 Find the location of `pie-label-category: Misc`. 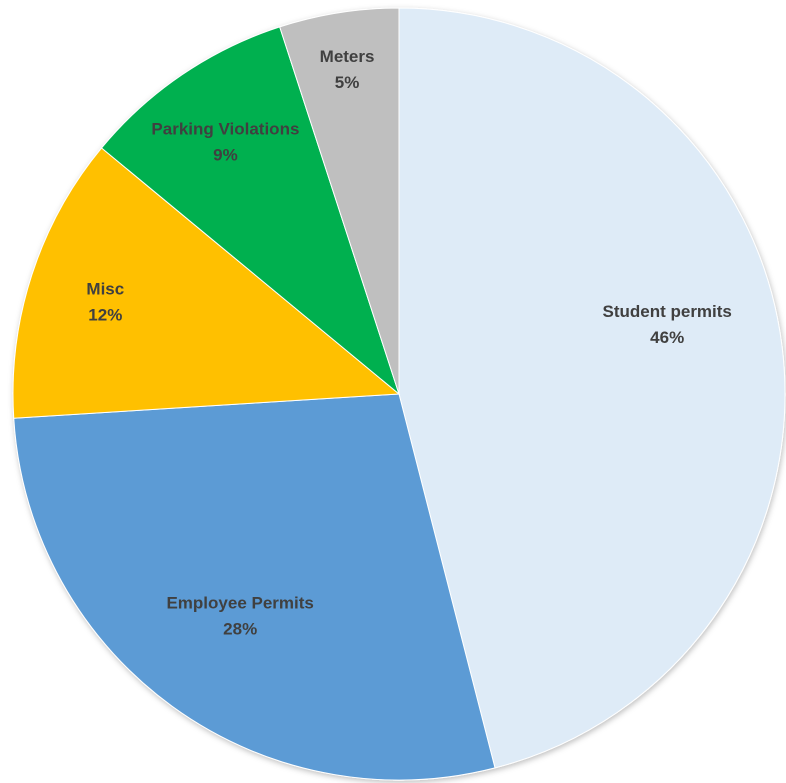

pie-label-category: Misc is located at coordinates (105, 289).